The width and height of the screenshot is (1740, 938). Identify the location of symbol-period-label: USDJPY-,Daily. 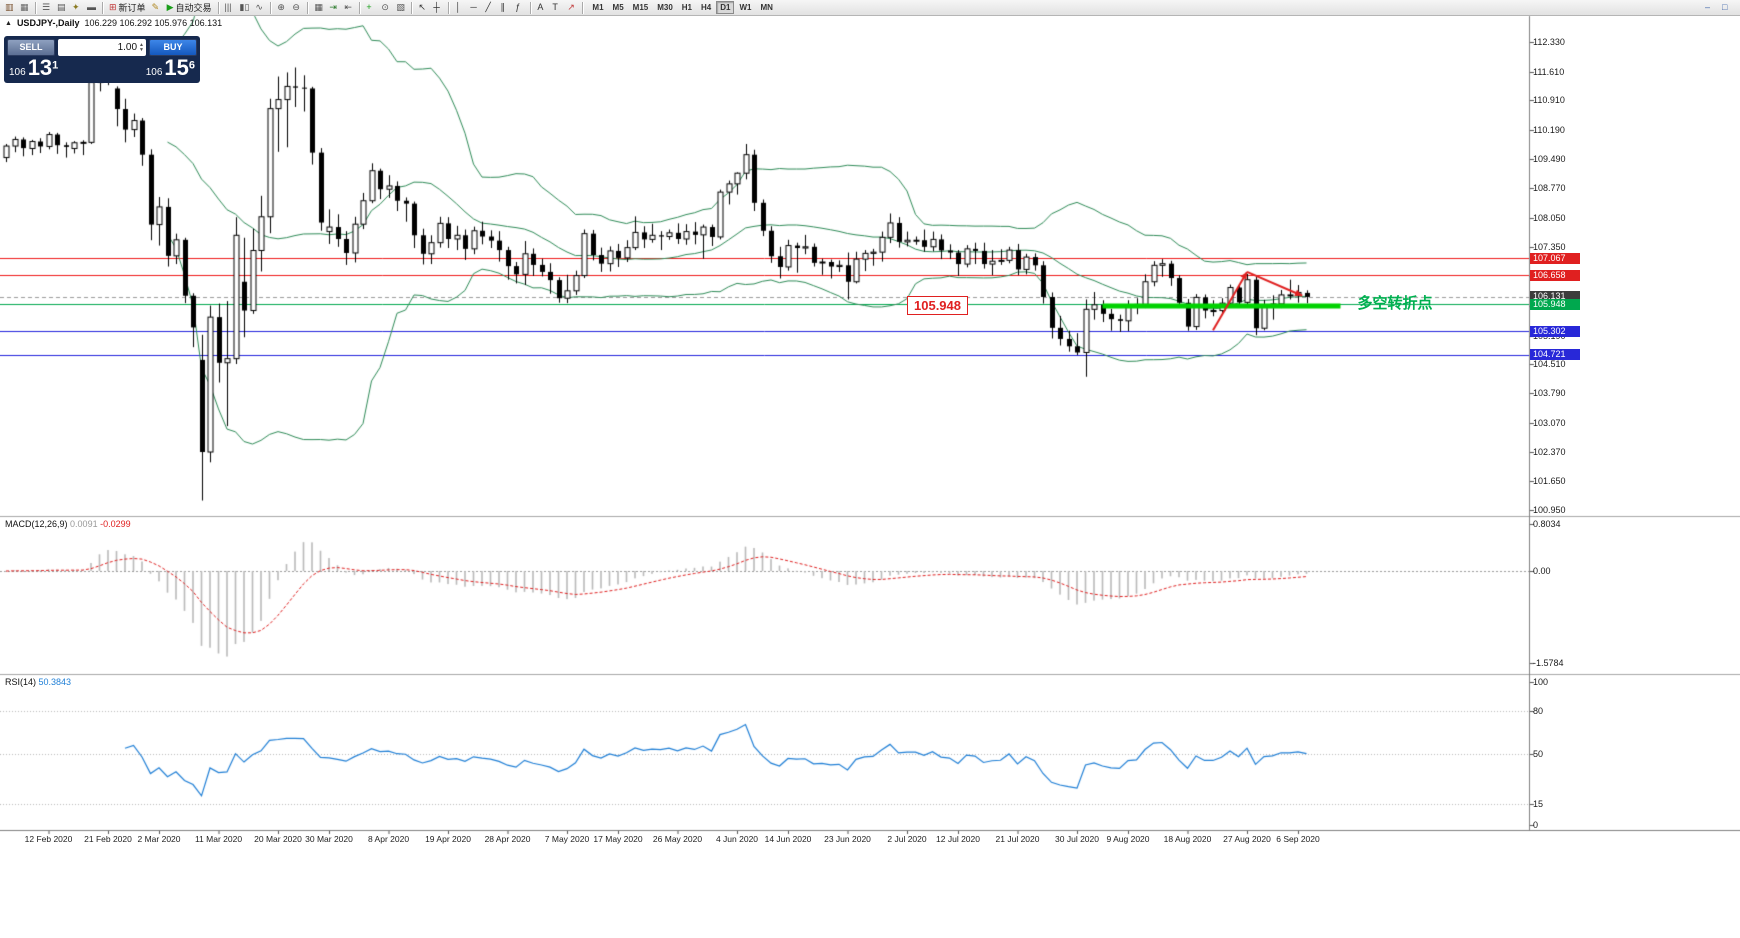
(48, 23).